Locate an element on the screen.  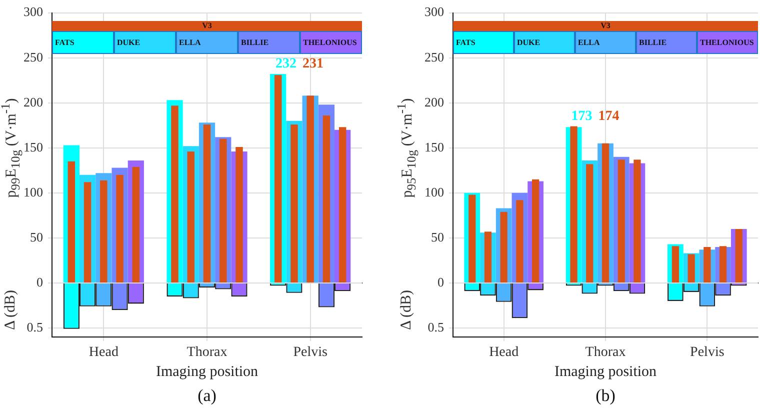
annotation: 173 is located at coordinates (581, 116).